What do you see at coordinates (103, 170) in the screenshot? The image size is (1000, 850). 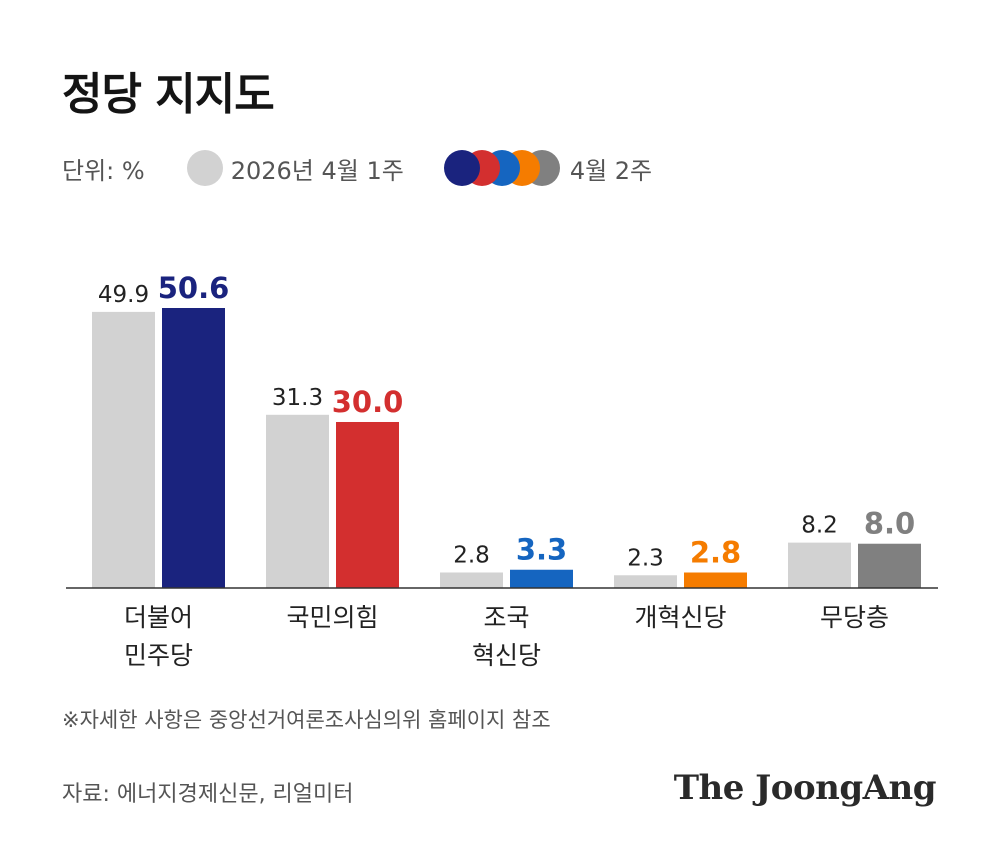 I see `unit-label: 단위: %` at bounding box center [103, 170].